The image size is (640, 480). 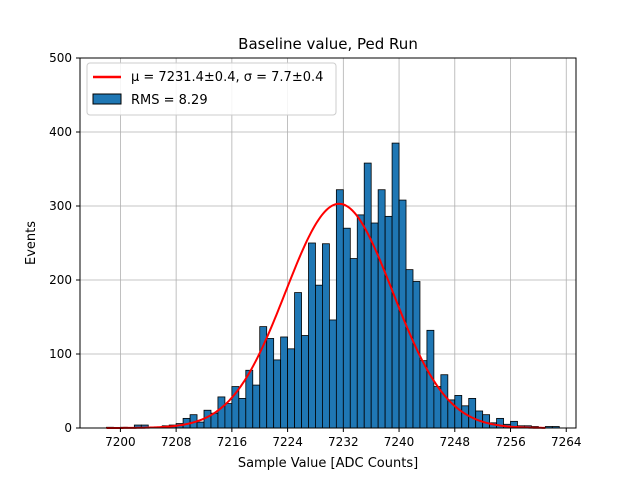 I want to click on y-tick-label: 300, so click(x=60, y=206).